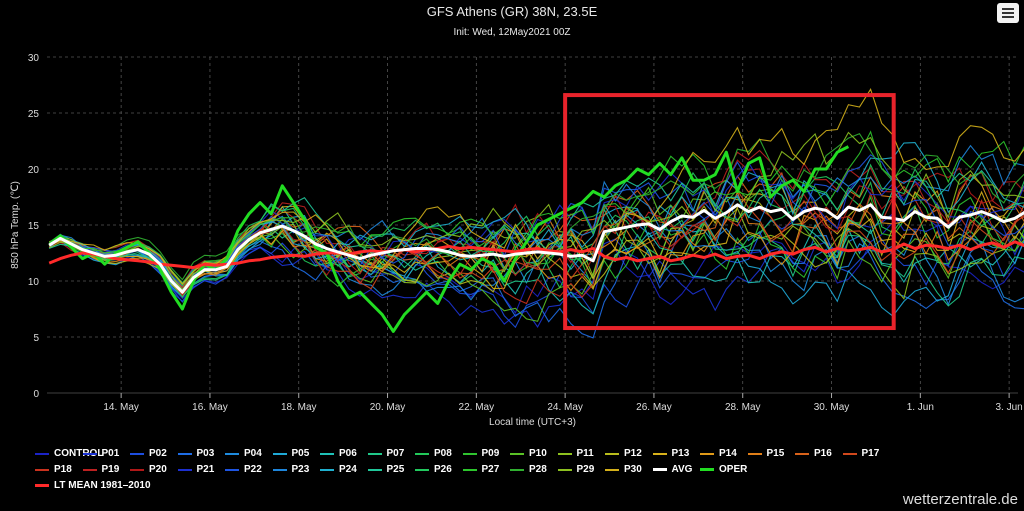  I want to click on legend-item: P29, so click(576, 469).